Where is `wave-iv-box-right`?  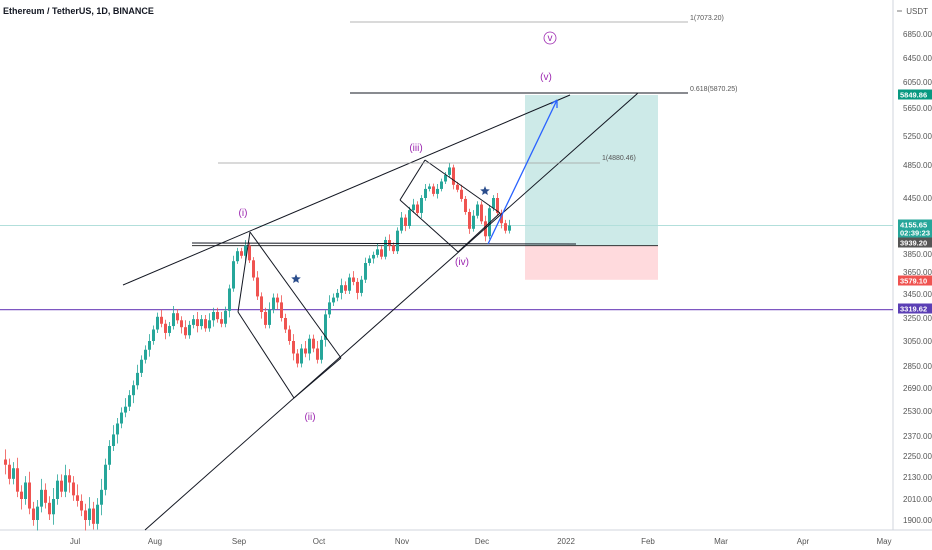 wave-iv-box-right is located at coordinates (479, 232).